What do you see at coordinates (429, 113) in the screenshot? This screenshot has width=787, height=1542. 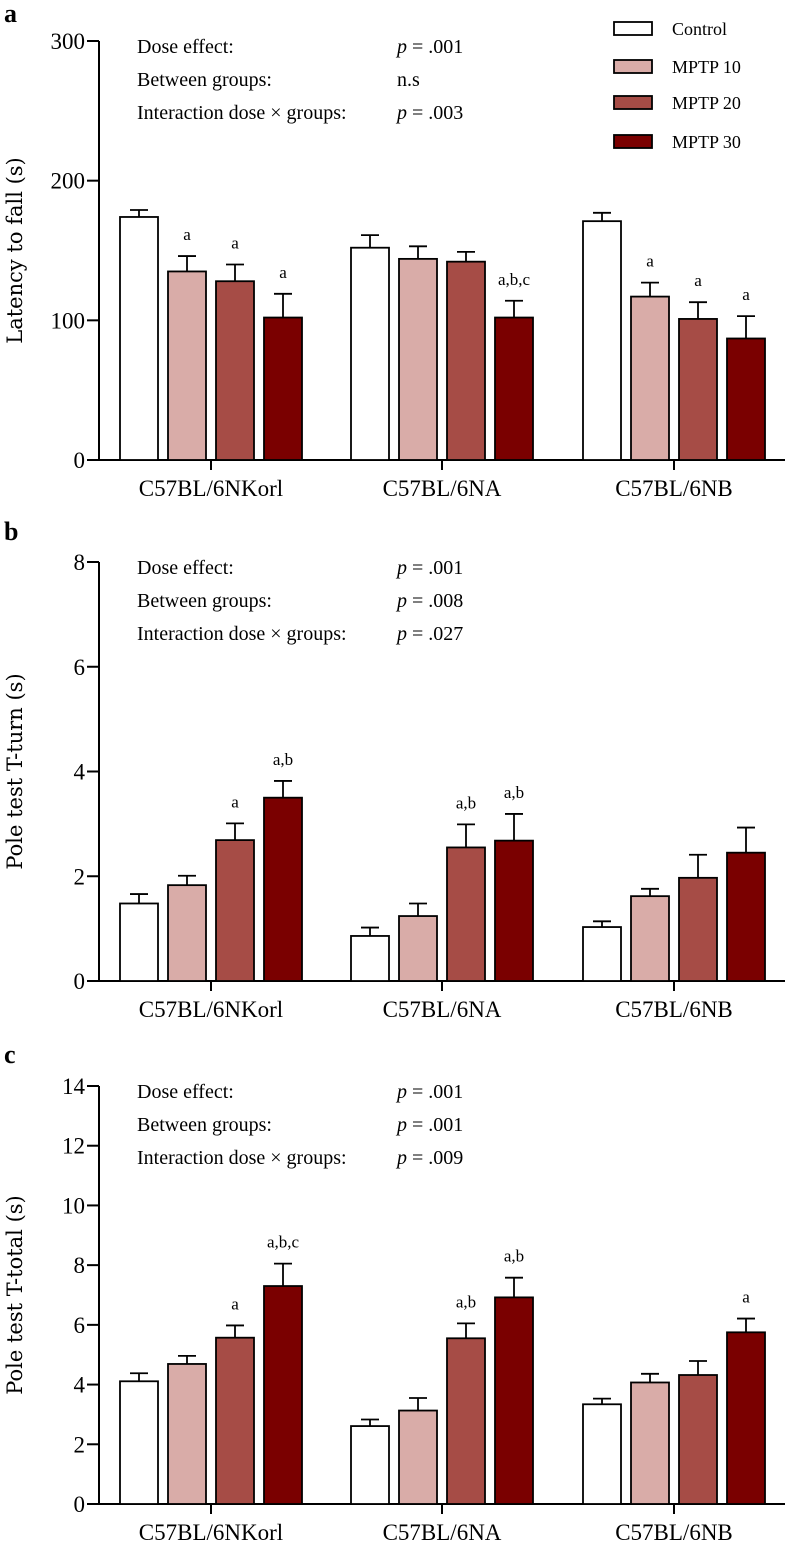 I see `stat-value: p = .003` at bounding box center [429, 113].